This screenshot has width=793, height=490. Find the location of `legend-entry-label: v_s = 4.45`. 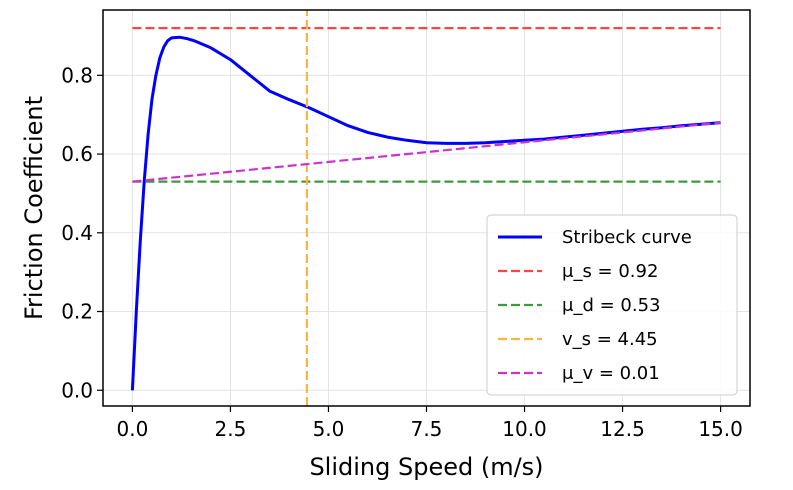

legend-entry-label: v_s = 4.45 is located at coordinates (610, 339).